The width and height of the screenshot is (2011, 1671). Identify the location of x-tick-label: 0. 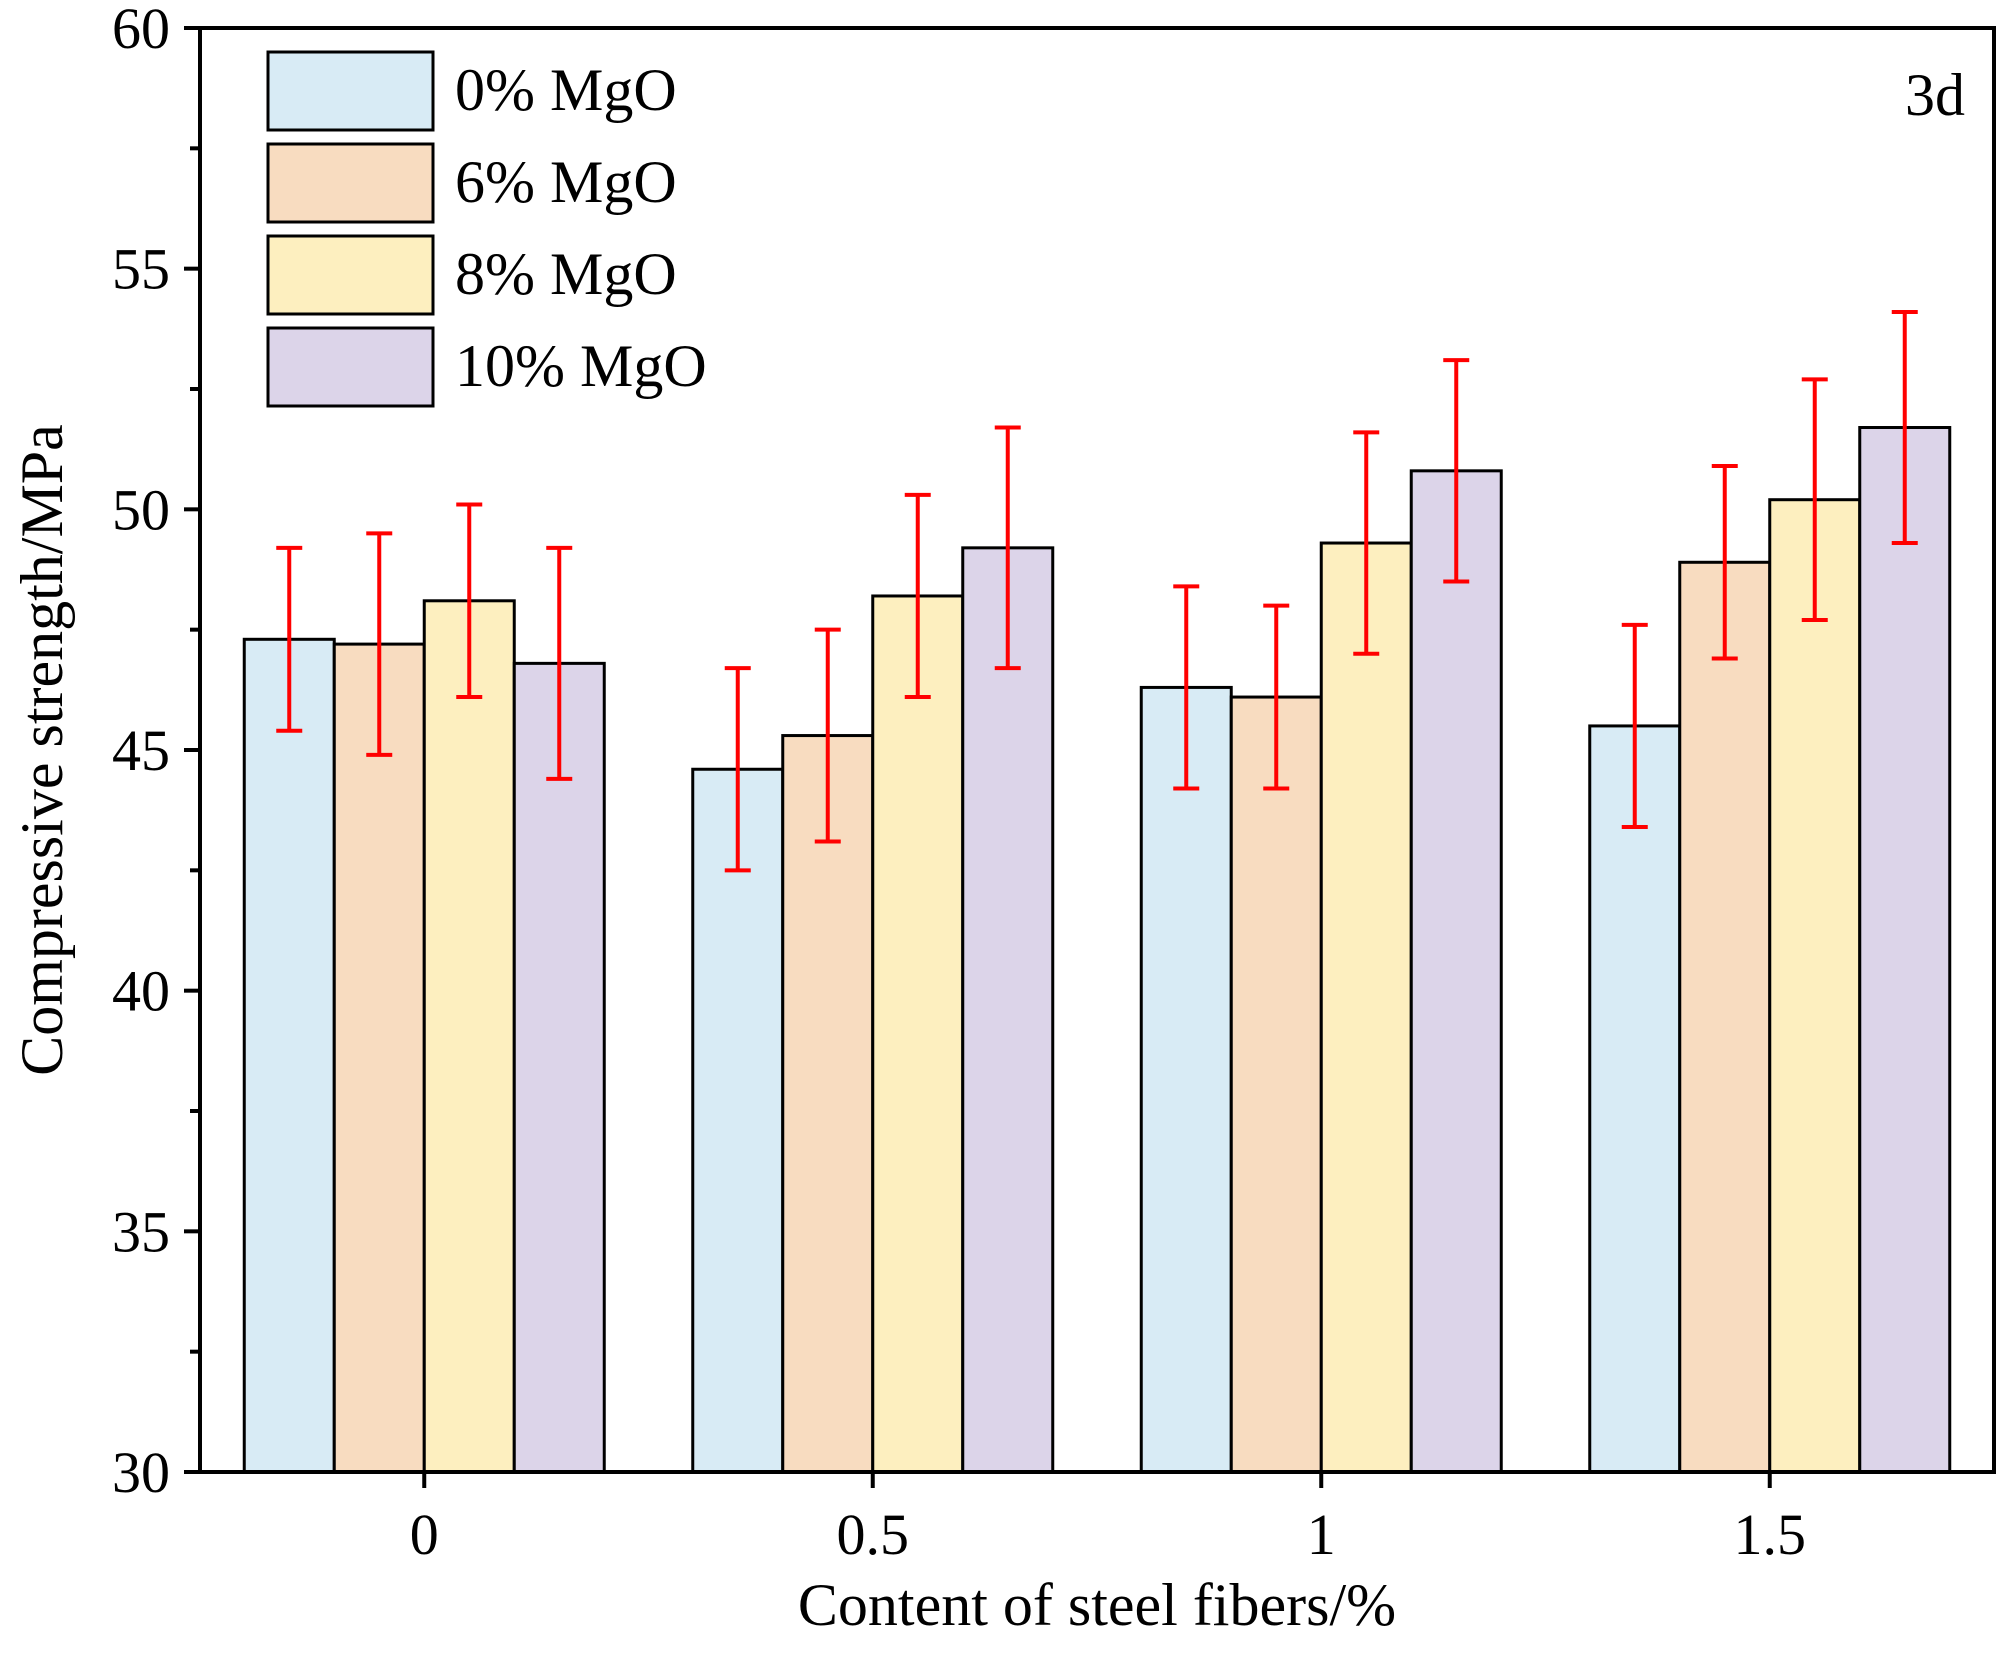
(424, 1534).